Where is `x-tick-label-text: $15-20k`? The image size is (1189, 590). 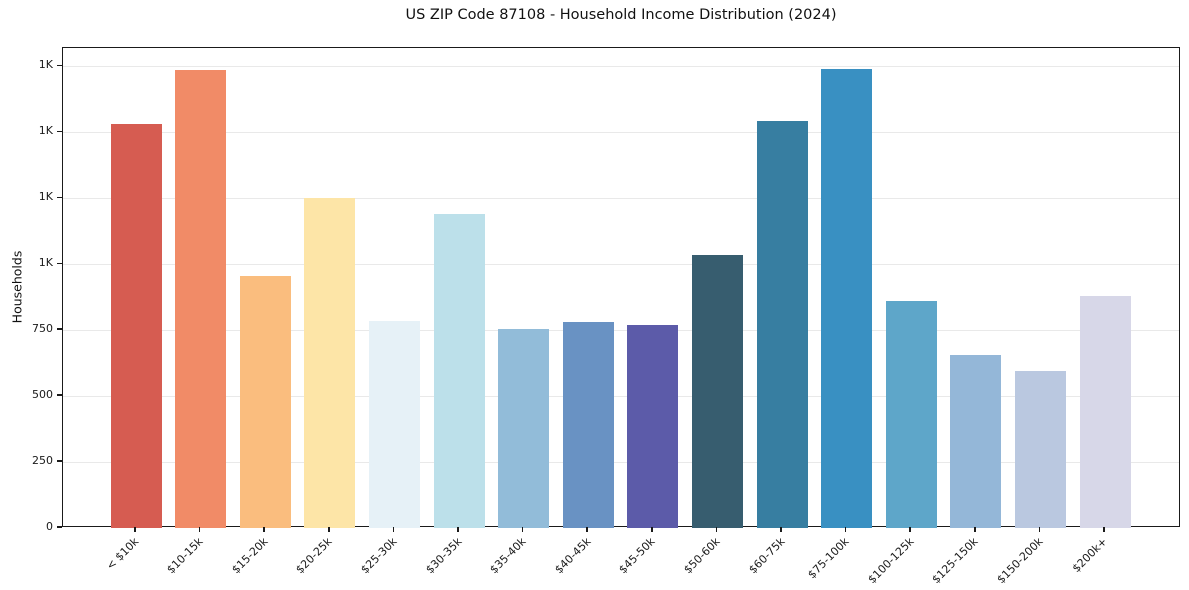
x-tick-label-text: $15-20k is located at coordinates (250, 556).